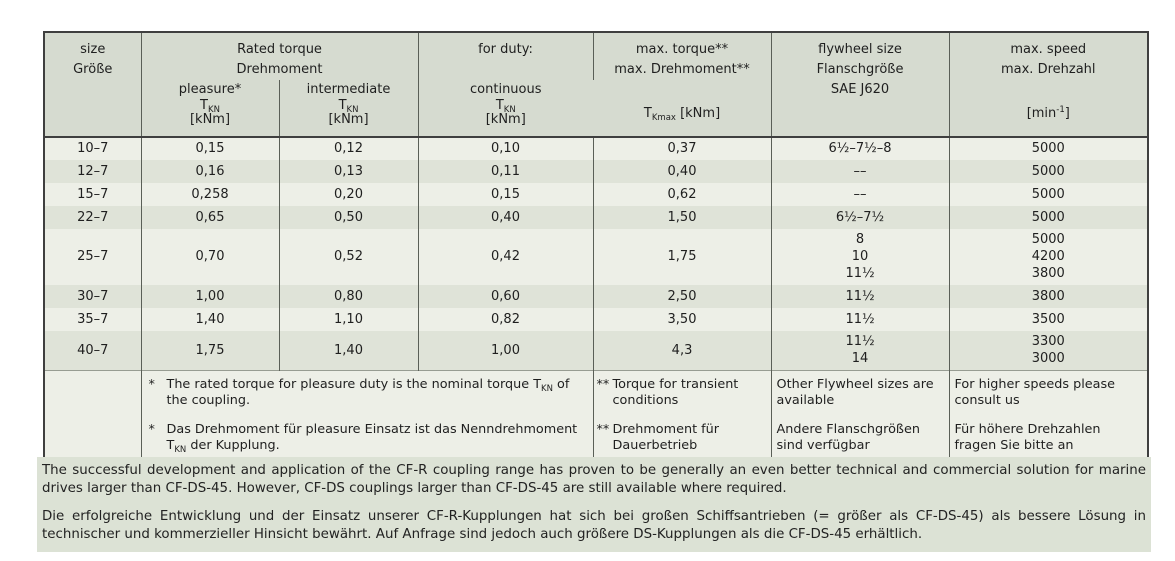 This screenshot has height=561, width=1175. What do you see at coordinates (93, 217) in the screenshot?
I see `cell-size: 22–7` at bounding box center [93, 217].